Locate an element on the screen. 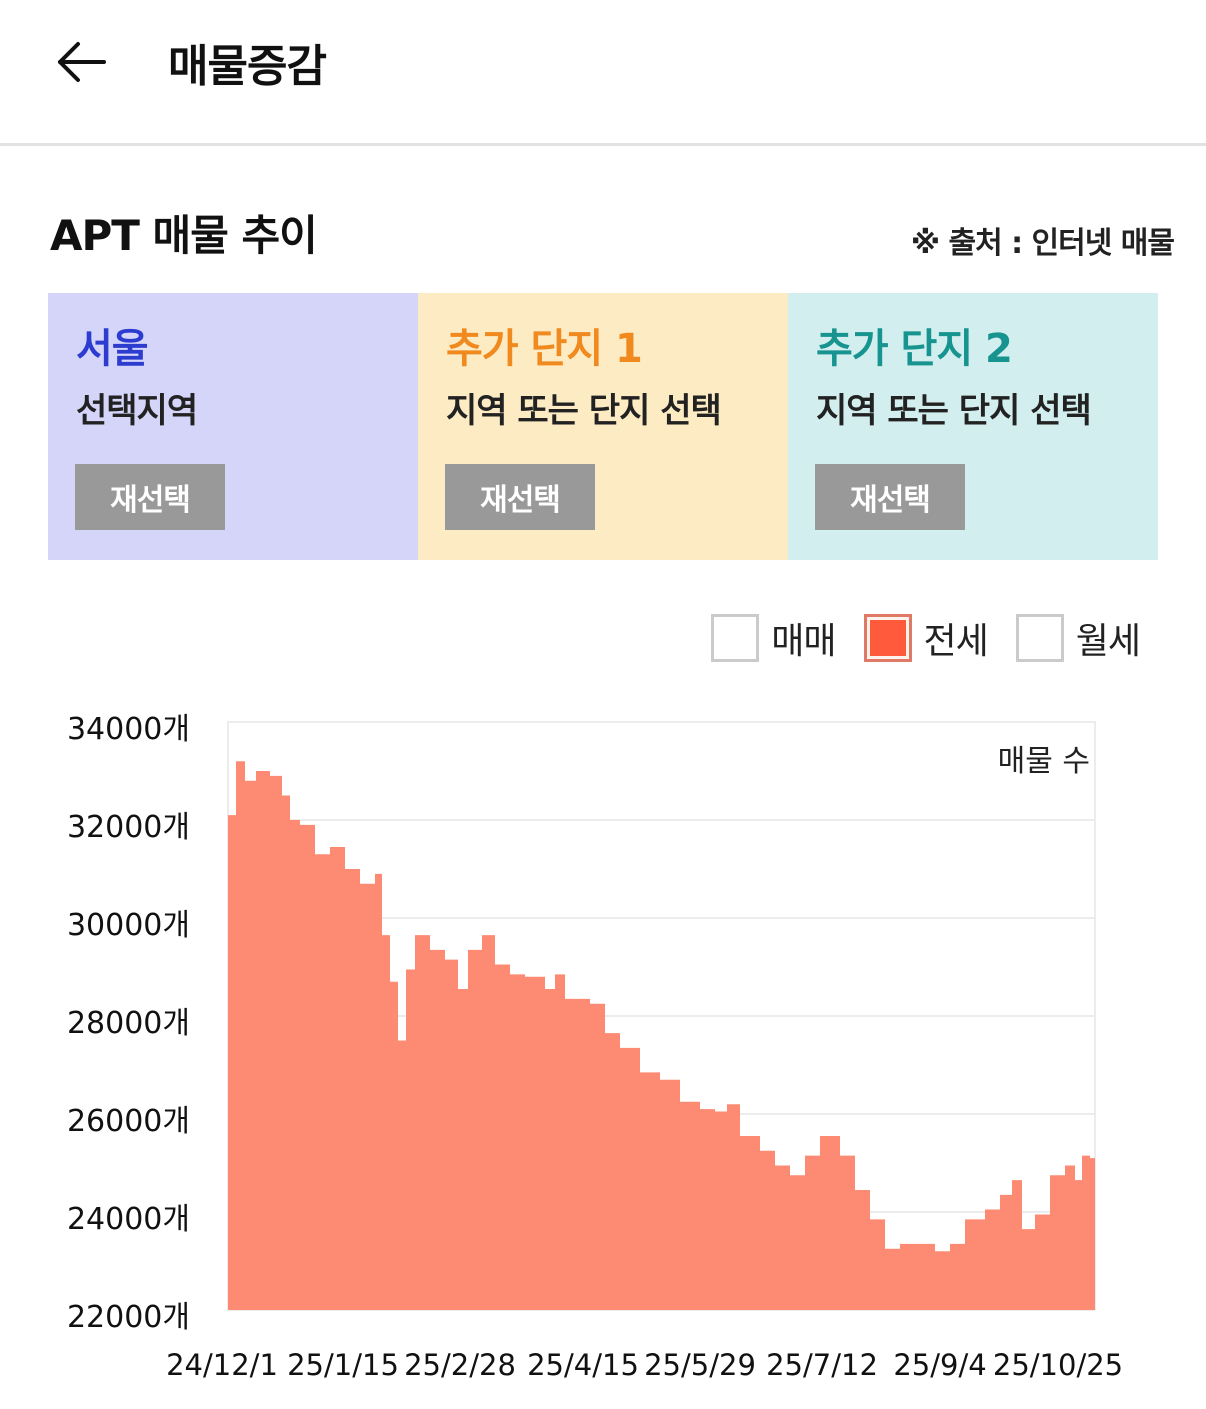 This screenshot has height=1409, width=1206. arrow-left-icon is located at coordinates (82, 62).